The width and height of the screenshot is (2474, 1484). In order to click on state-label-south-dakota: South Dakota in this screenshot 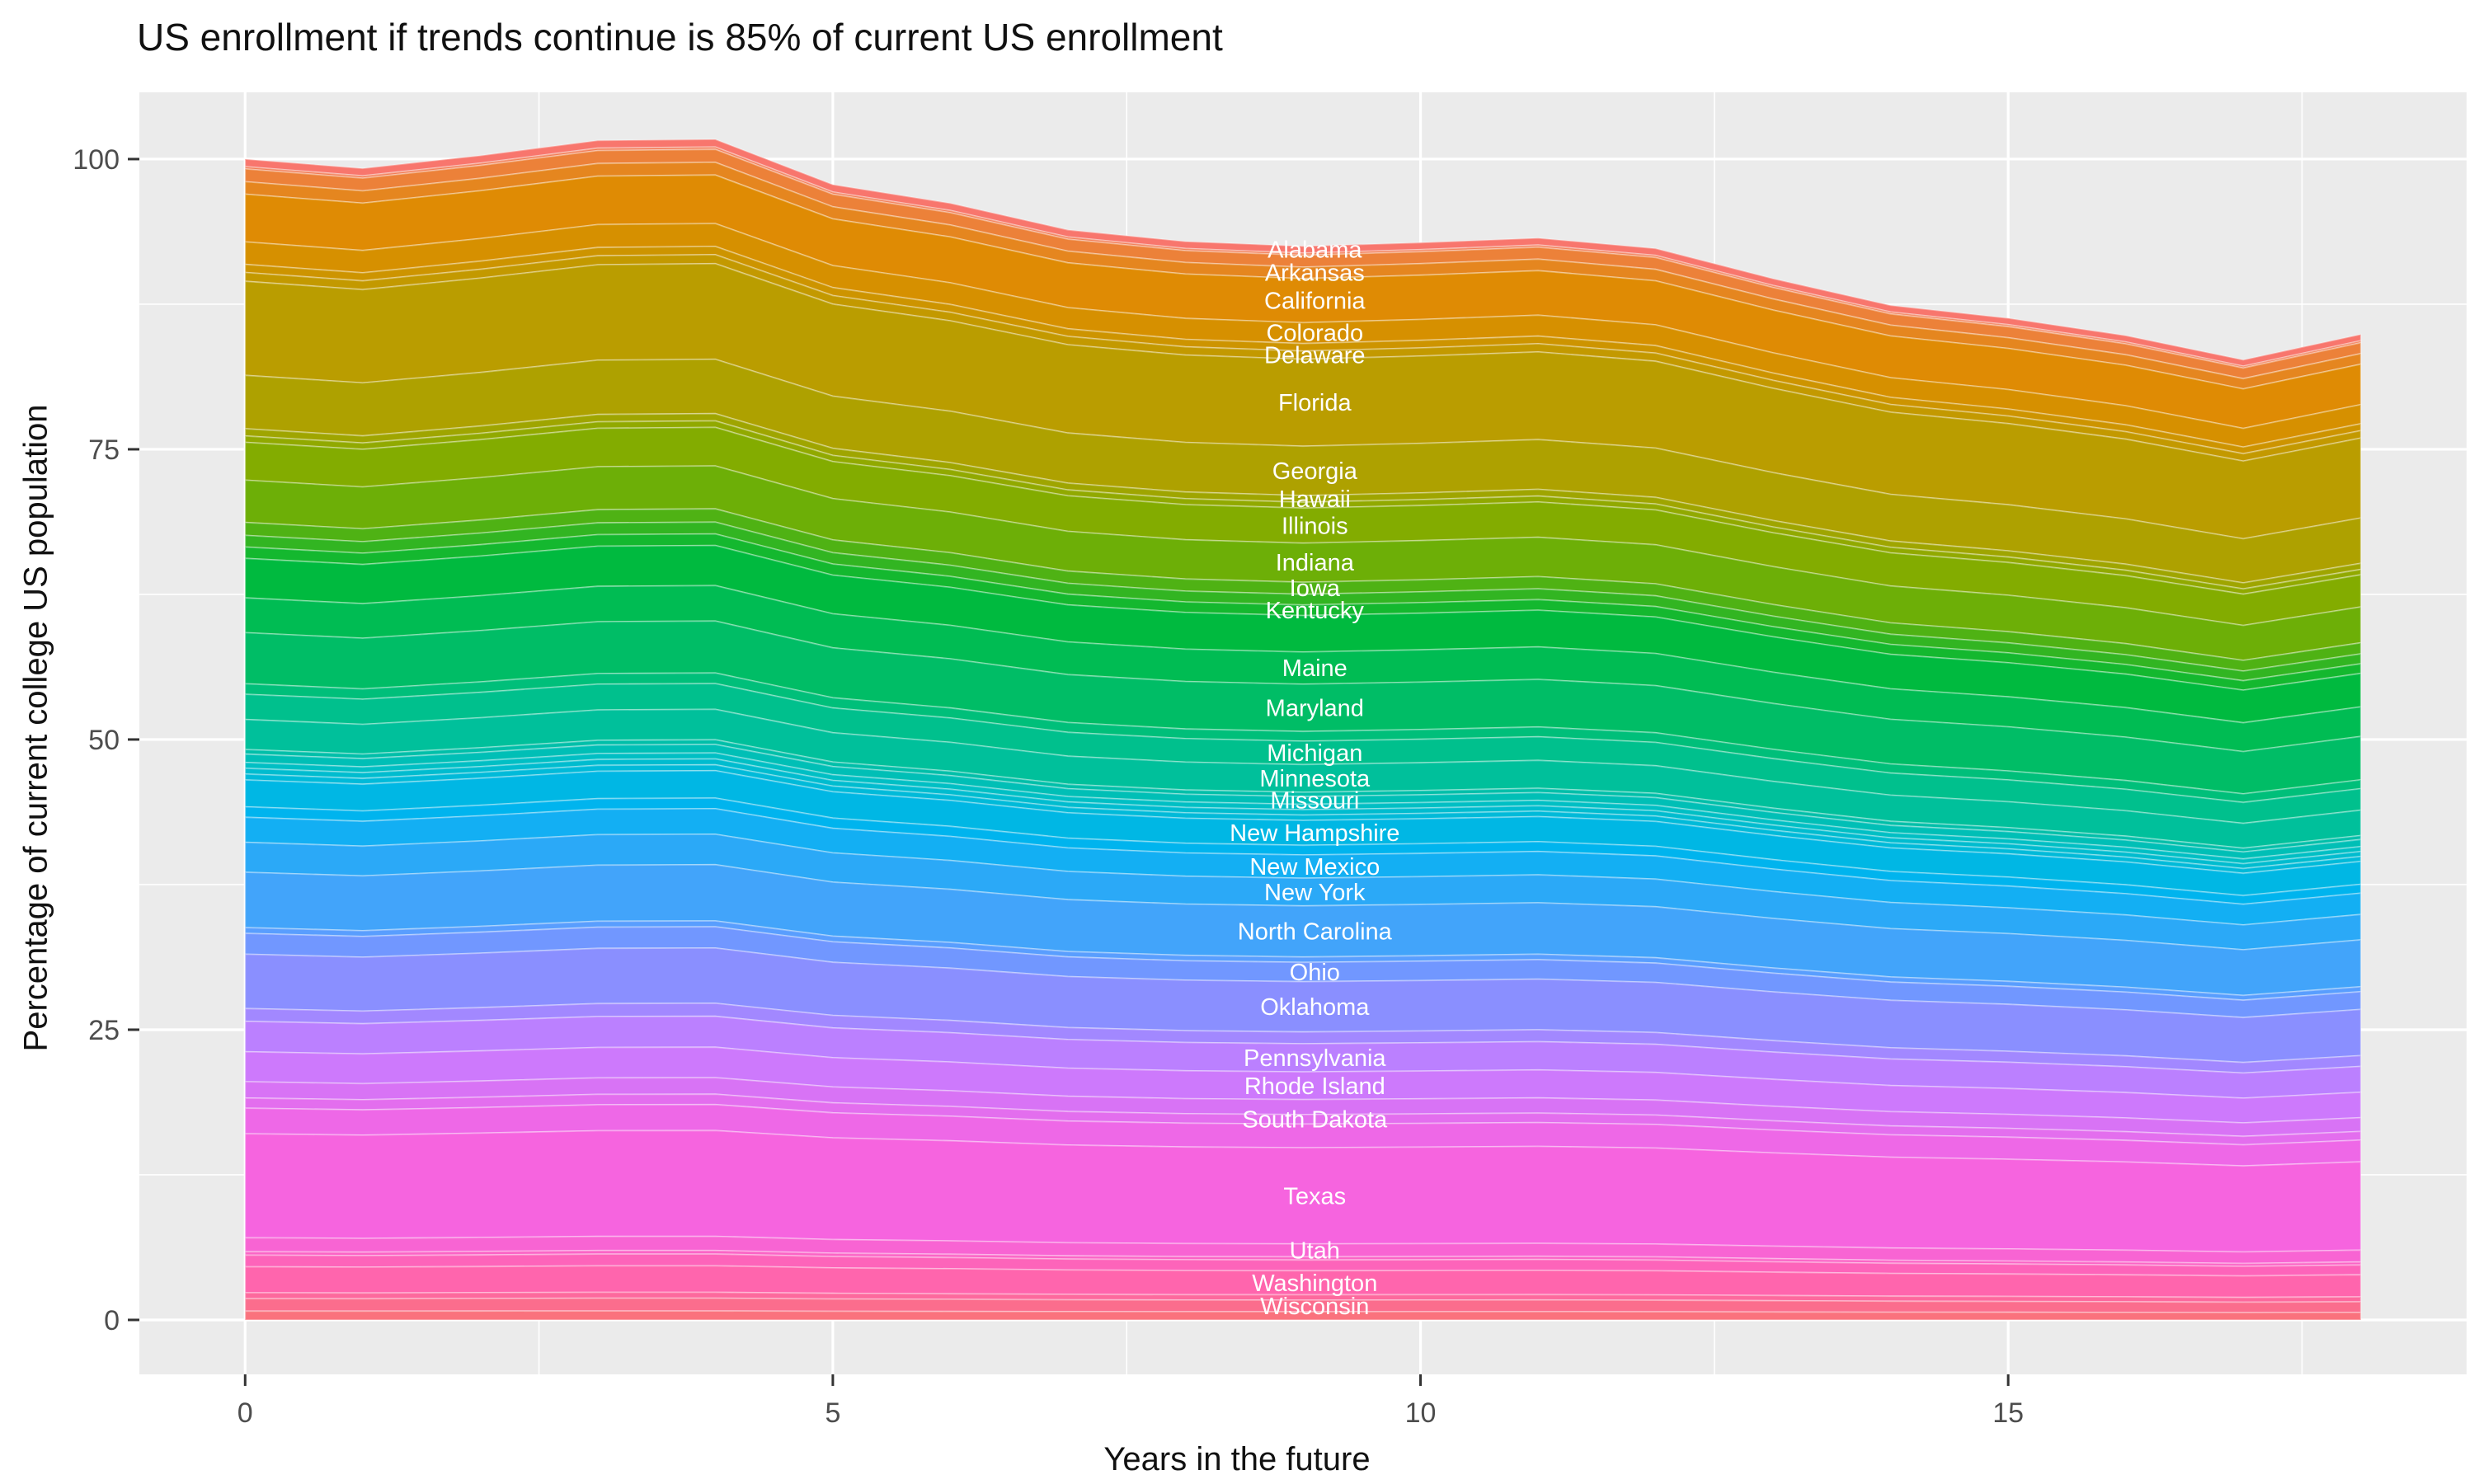, I will do `click(1315, 1120)`.